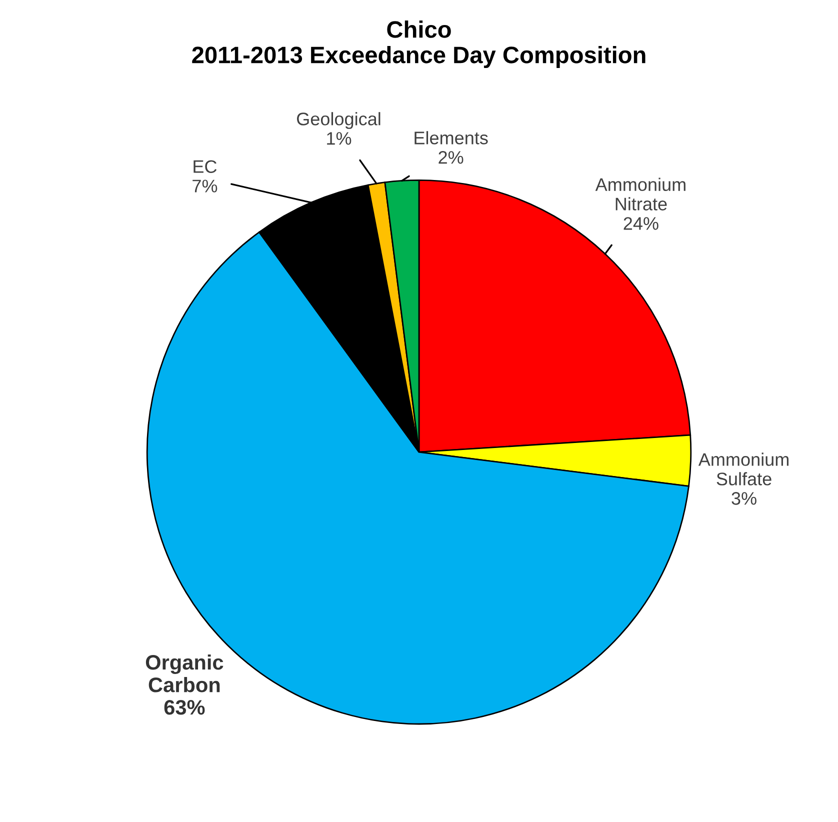 The height and width of the screenshot is (822, 838). Describe the element at coordinates (743, 469) in the screenshot. I see `slice-label: Ammonium Sulfate` at that location.